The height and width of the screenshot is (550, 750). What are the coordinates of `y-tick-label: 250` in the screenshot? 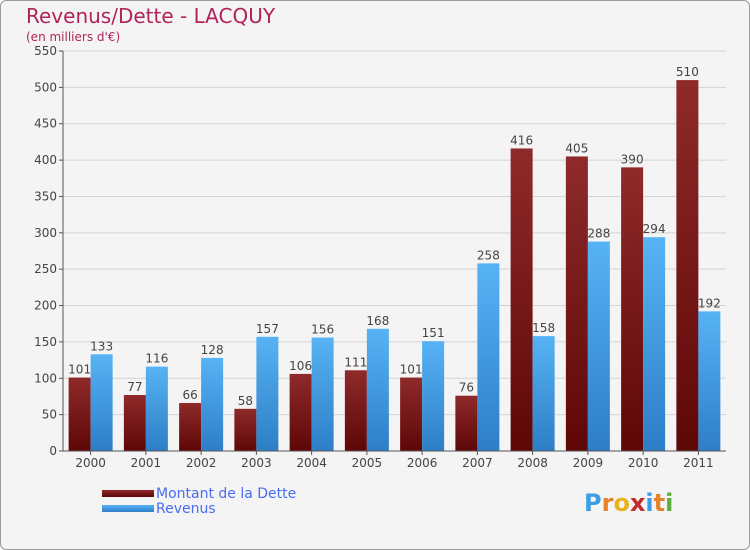 It's located at (45, 269).